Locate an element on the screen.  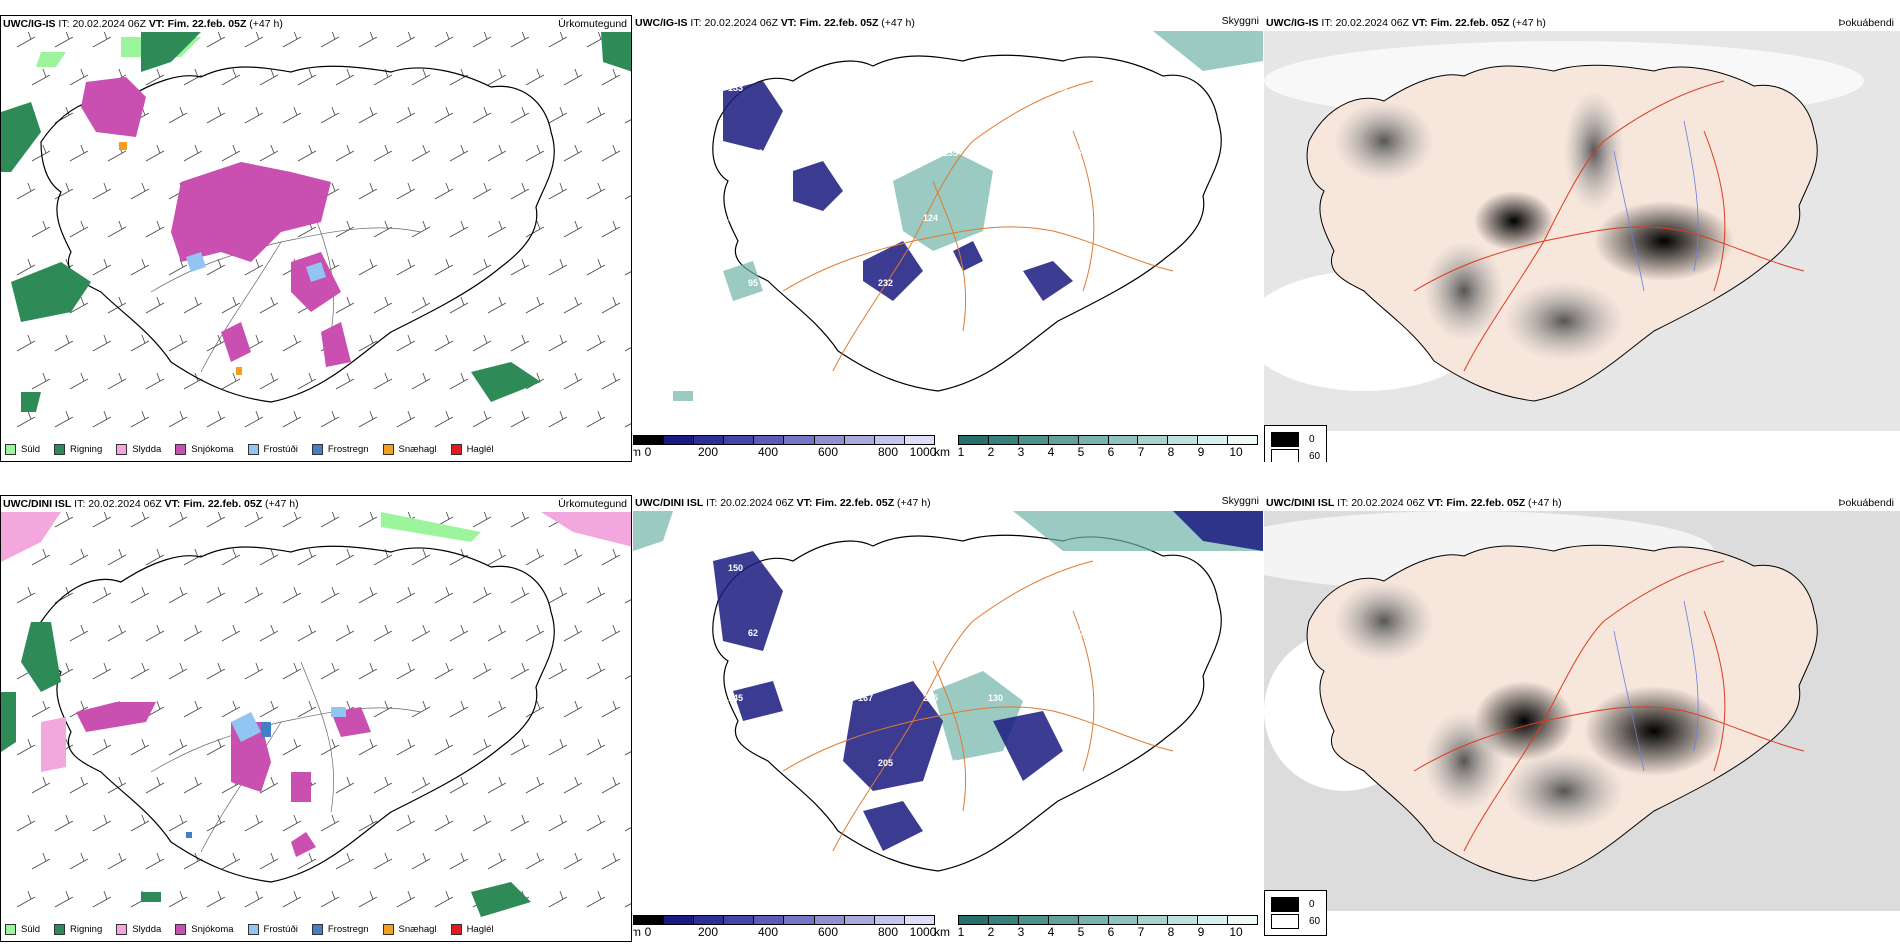
legend-item: Snjókoma is located at coordinates (204, 929).